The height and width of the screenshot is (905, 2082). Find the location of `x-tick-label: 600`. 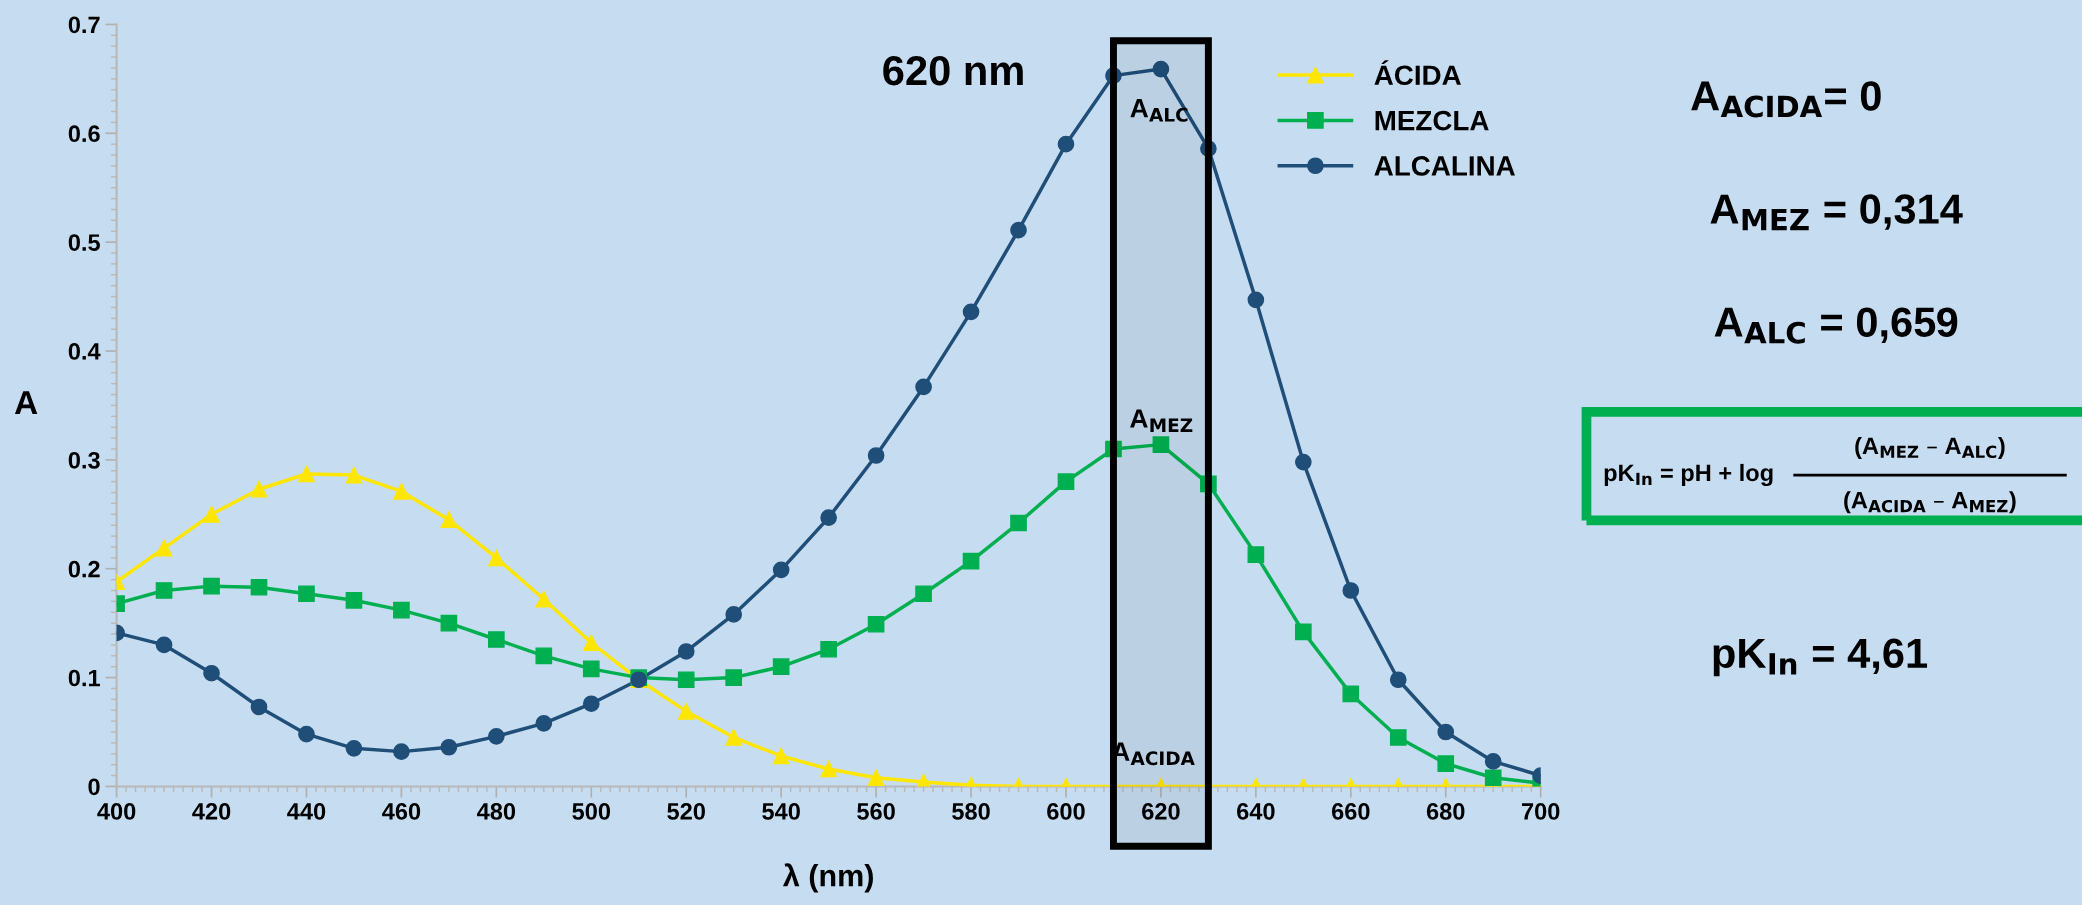

x-tick-label: 600 is located at coordinates (1066, 811).